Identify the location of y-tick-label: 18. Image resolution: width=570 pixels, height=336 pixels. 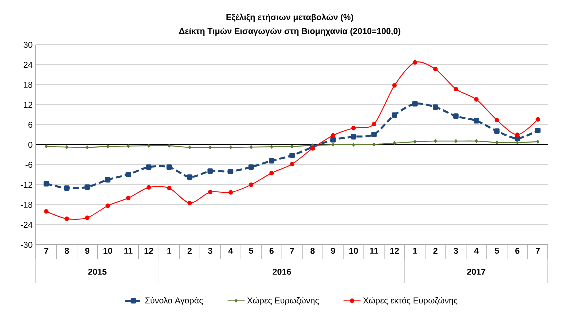
(28, 85).